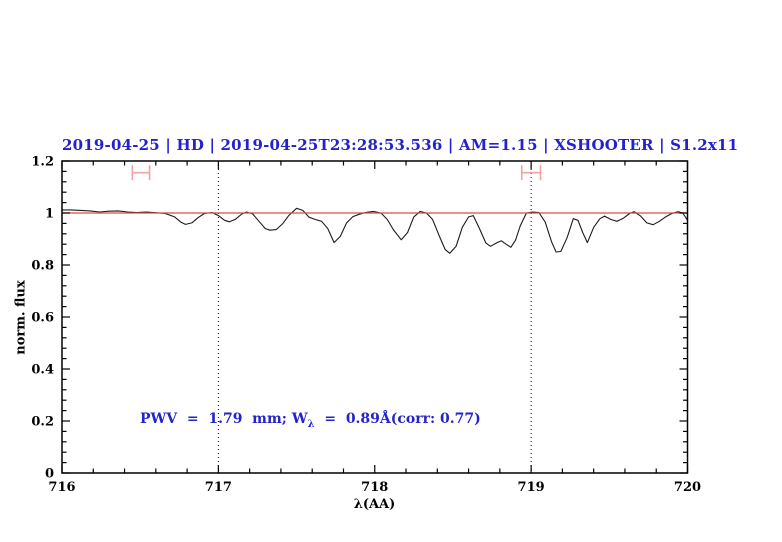  I want to click on x-tick-label-718: 718, so click(374, 487).